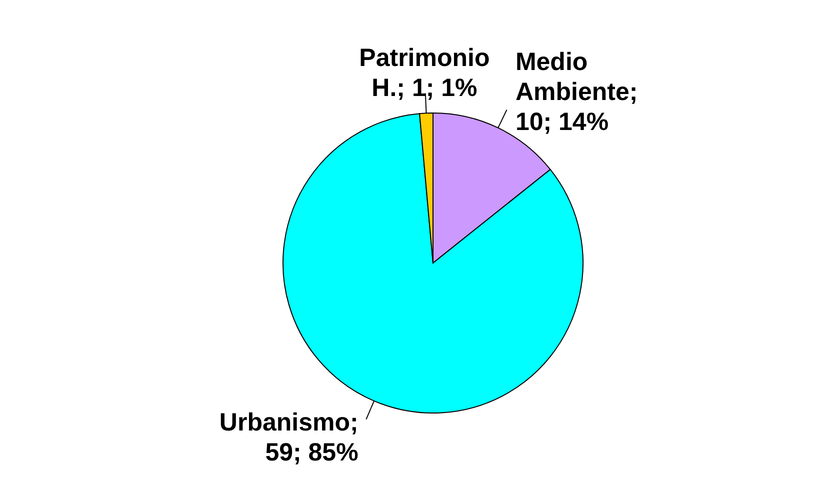 Image resolution: width=838 pixels, height=495 pixels. I want to click on slice-label: Urbanismo; 59; 85%, so click(288, 437).